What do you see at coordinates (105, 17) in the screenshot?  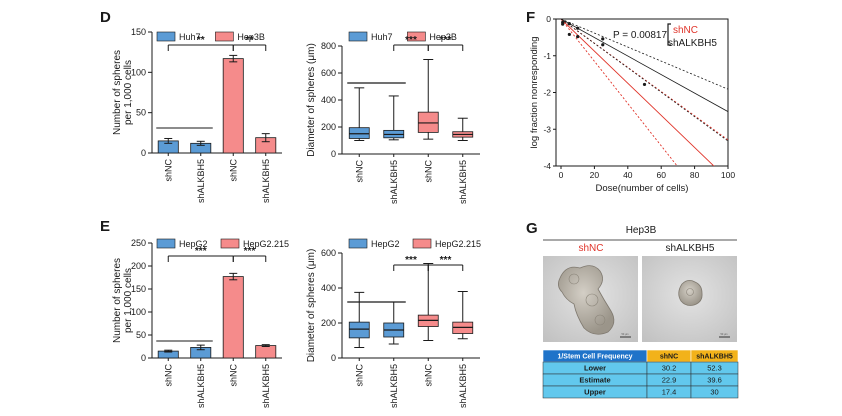 I see `panel-label-D: D` at bounding box center [105, 17].